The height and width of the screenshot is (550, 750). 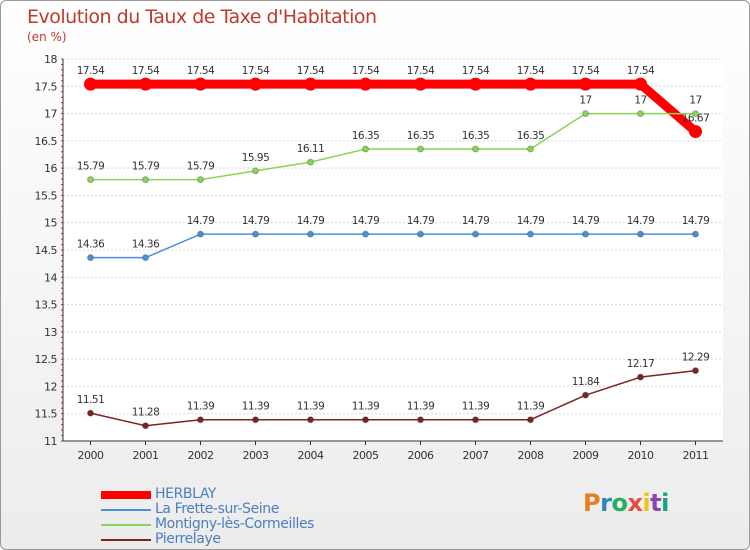 I want to click on y-tick-label: 18, so click(x=50, y=59).